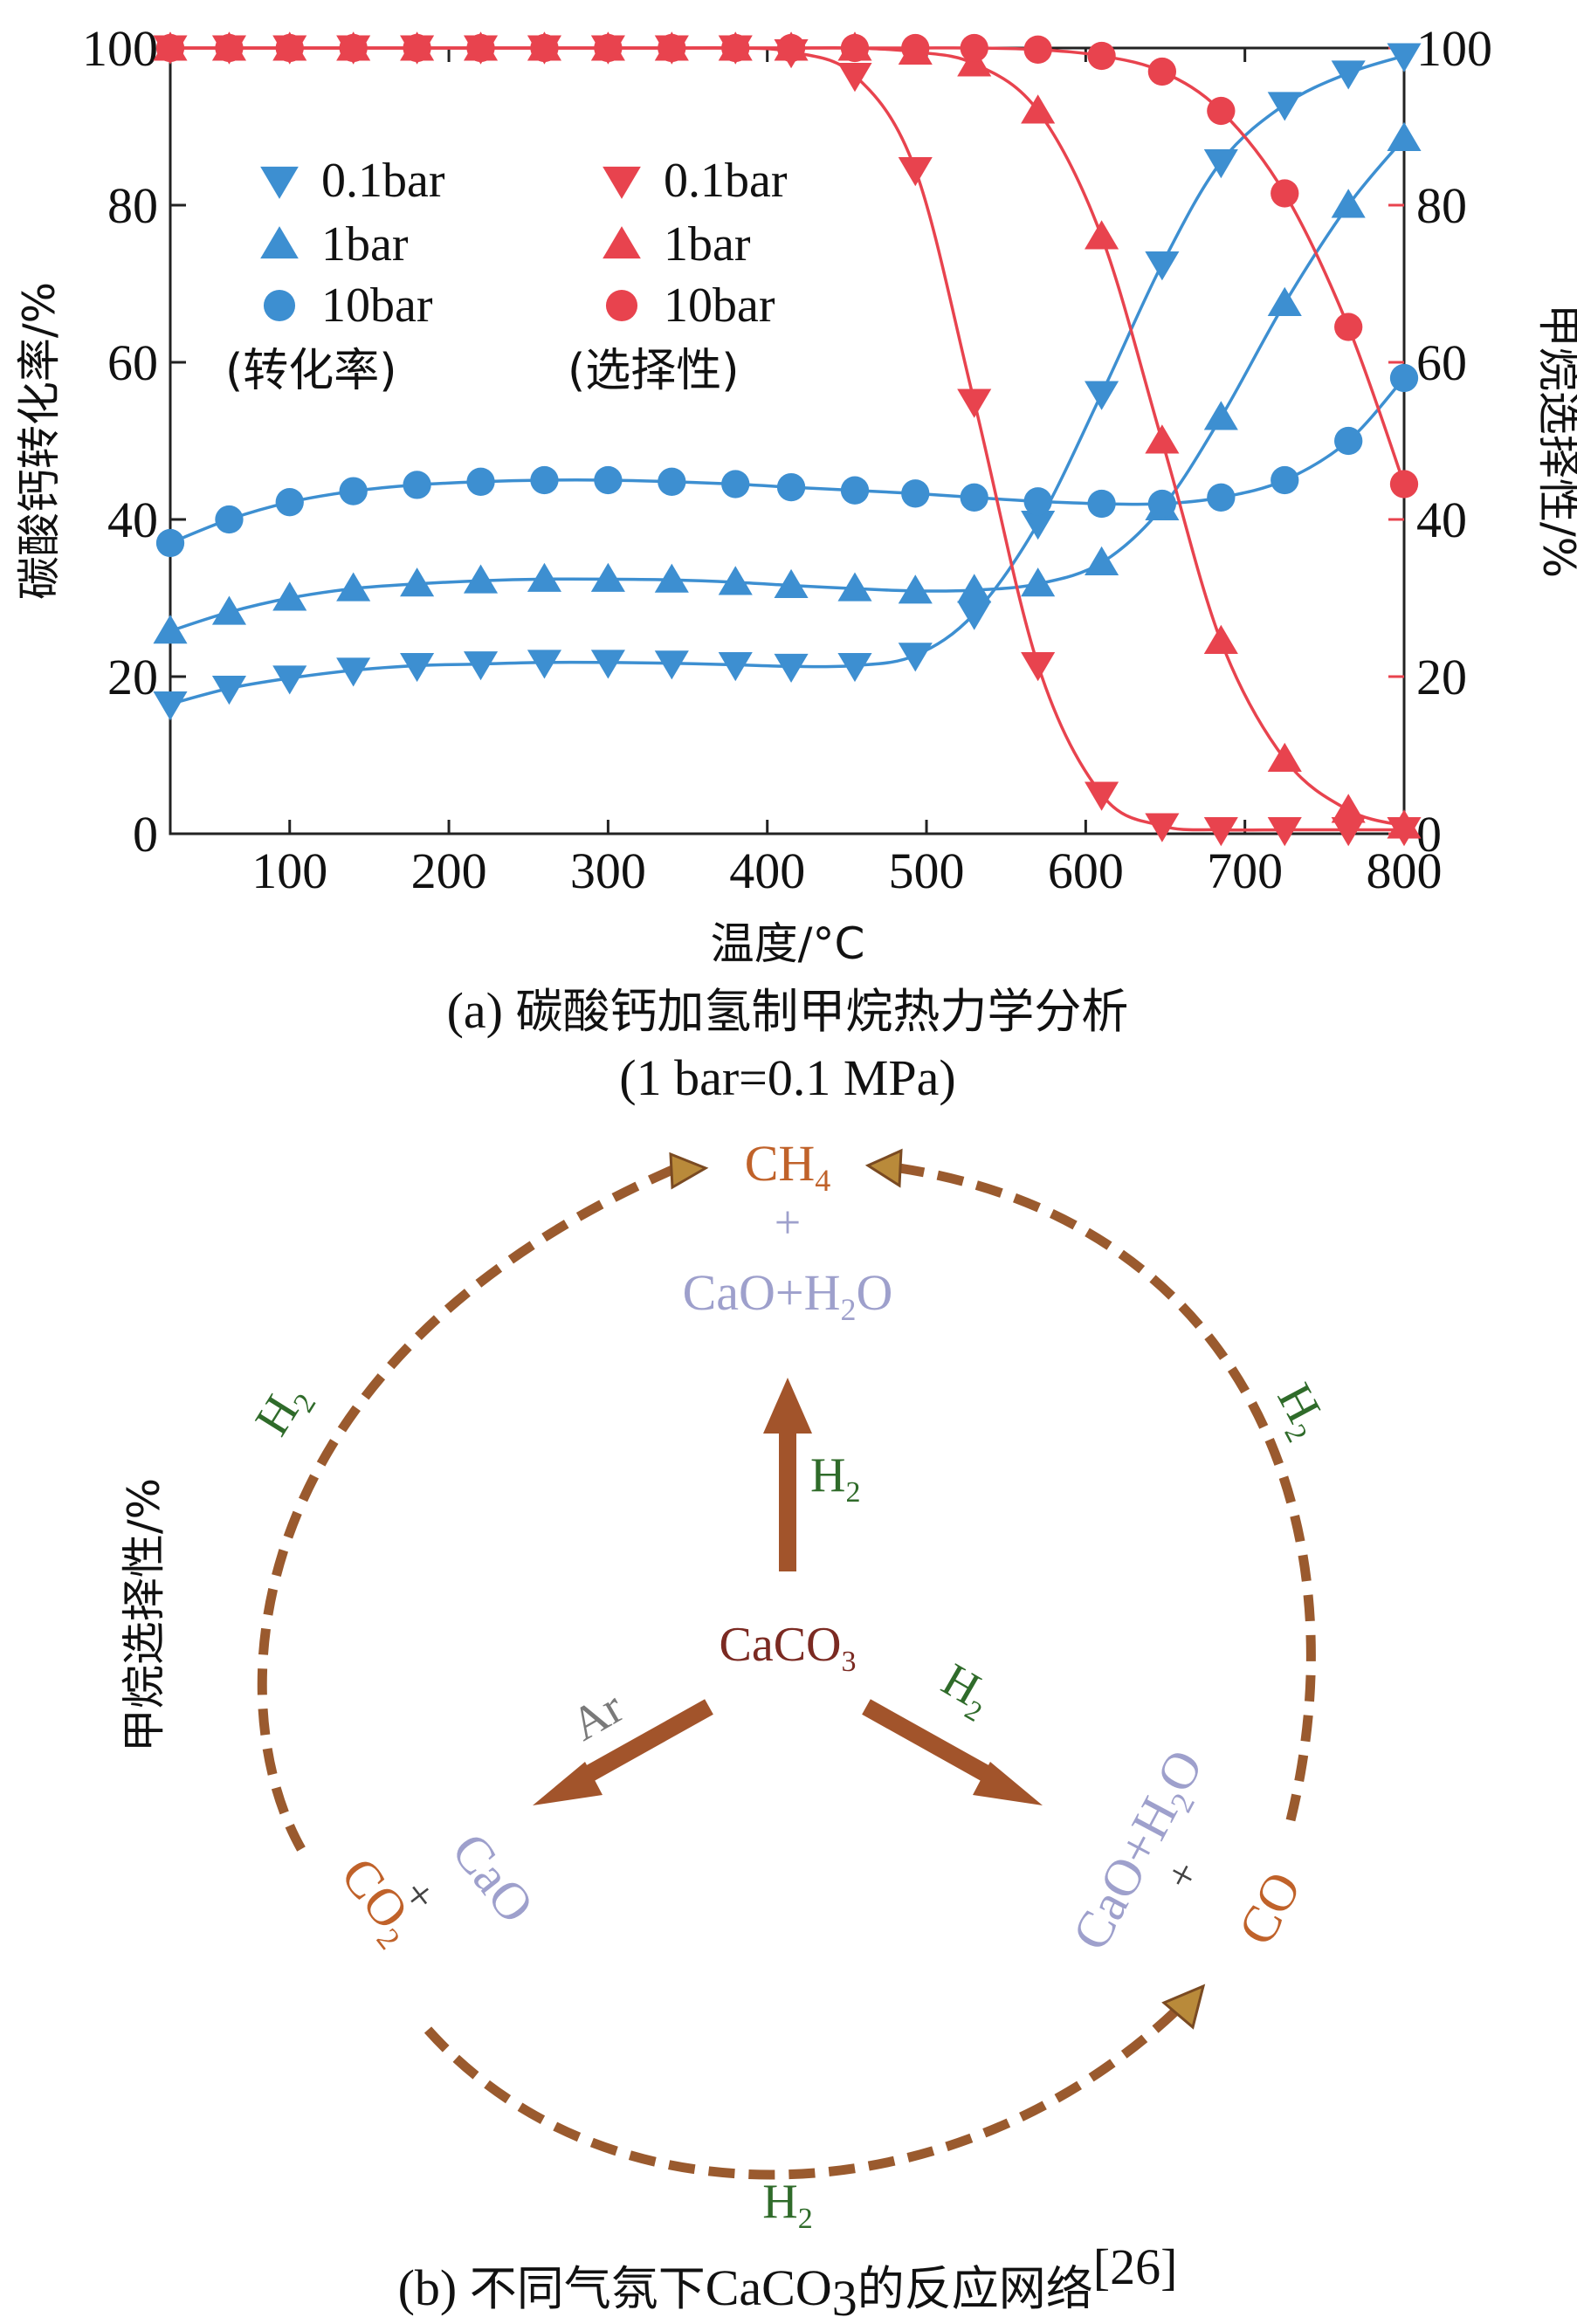 Image resolution: width=1577 pixels, height=2324 pixels. Describe the element at coordinates (927, 870) in the screenshot. I see `x-tick-label: 500` at that location.